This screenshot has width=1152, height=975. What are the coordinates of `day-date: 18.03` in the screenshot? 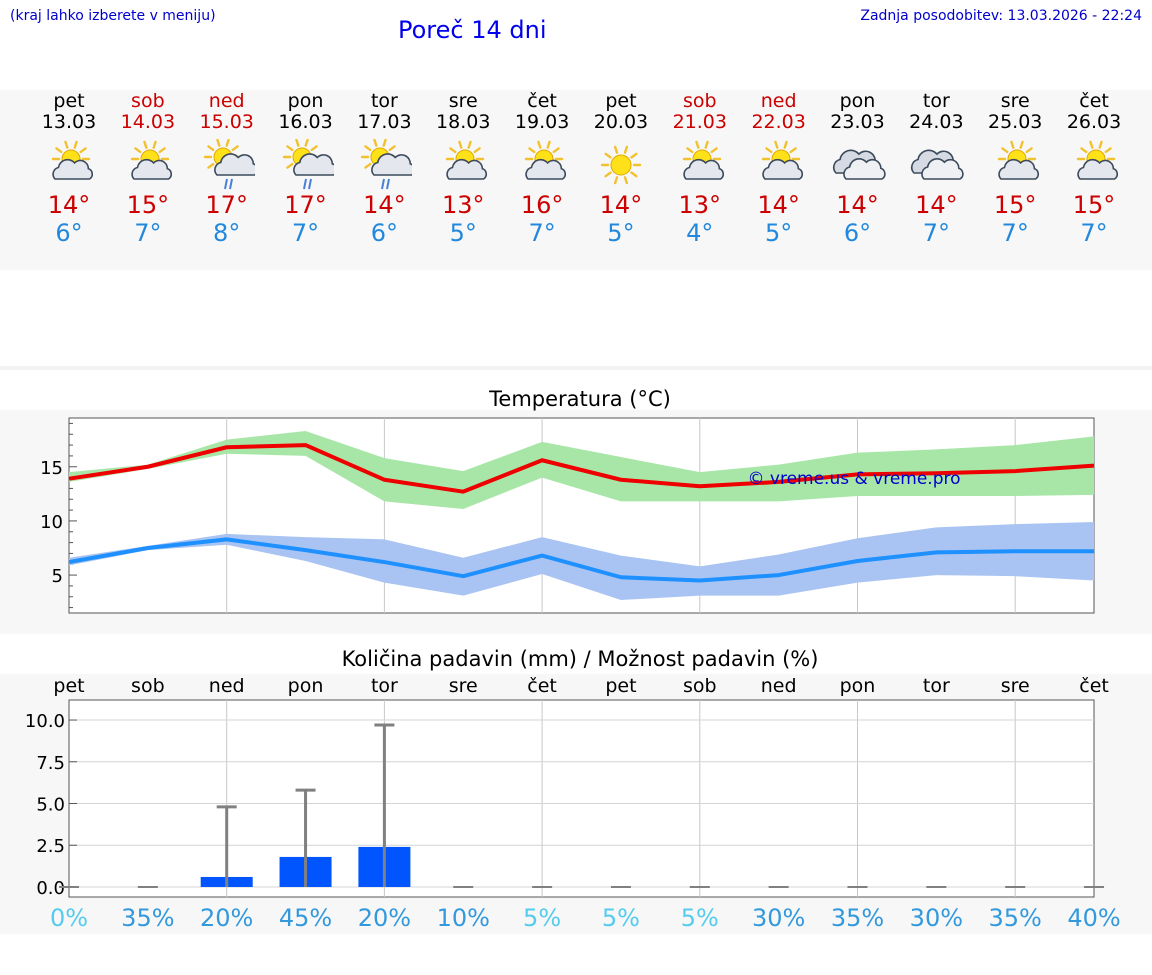 It's located at (463, 122).